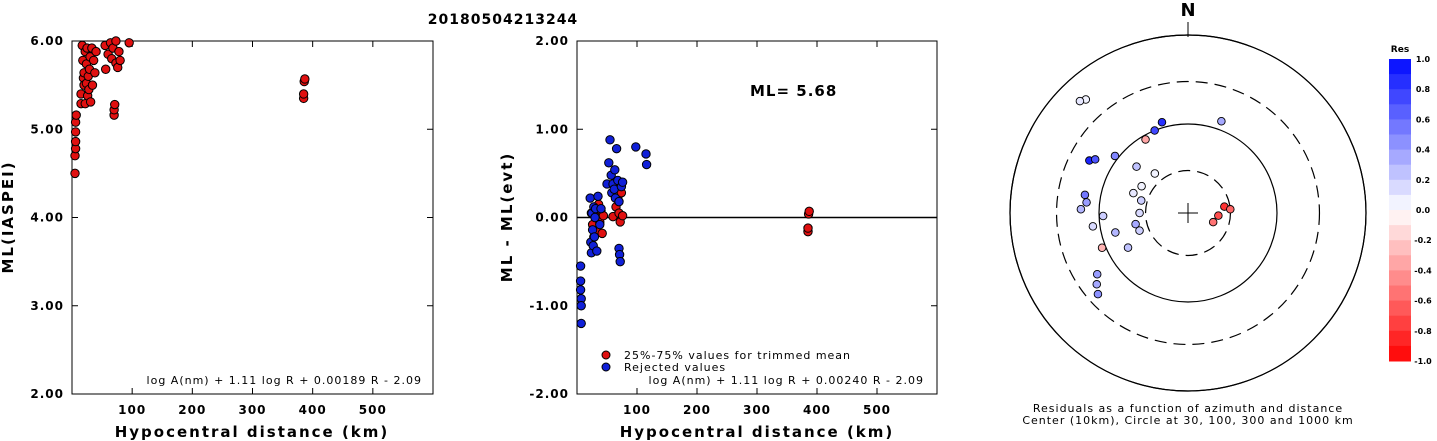 This screenshot has height=441, width=1437. Describe the element at coordinates (1423, 270) in the screenshot. I see `colorbar-tick-label: -0.4` at that location.